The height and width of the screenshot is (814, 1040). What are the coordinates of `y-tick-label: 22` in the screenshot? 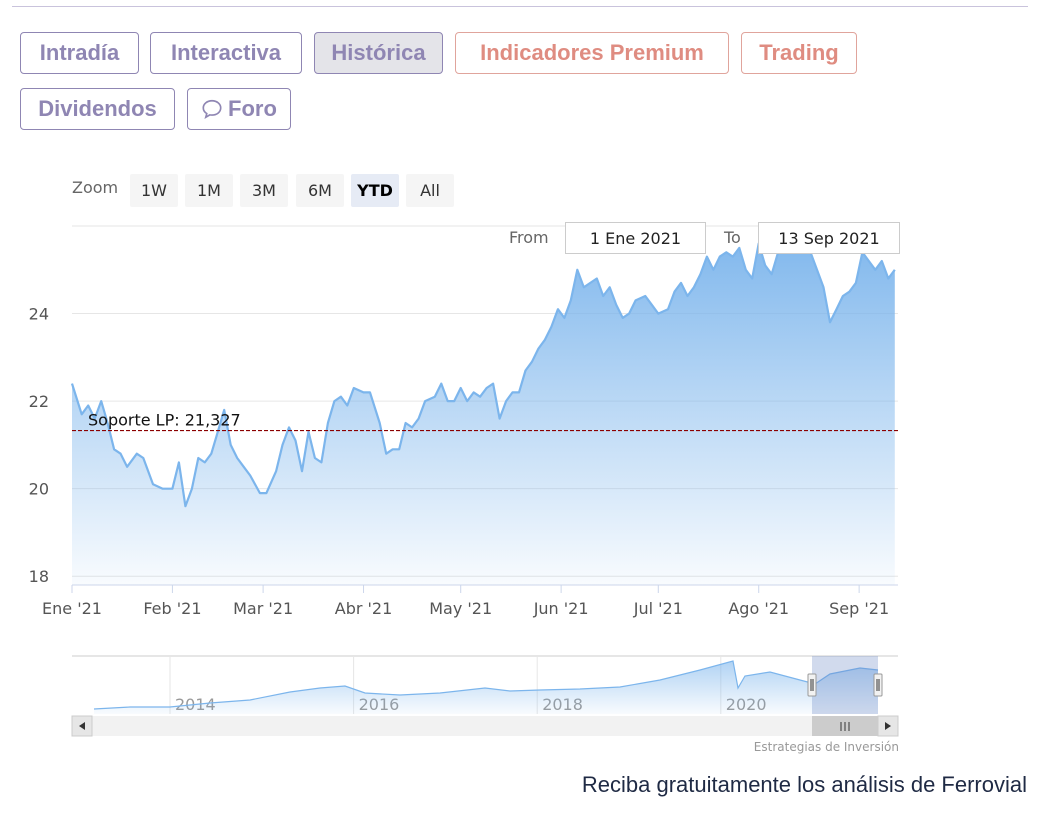 It's located at (39, 401).